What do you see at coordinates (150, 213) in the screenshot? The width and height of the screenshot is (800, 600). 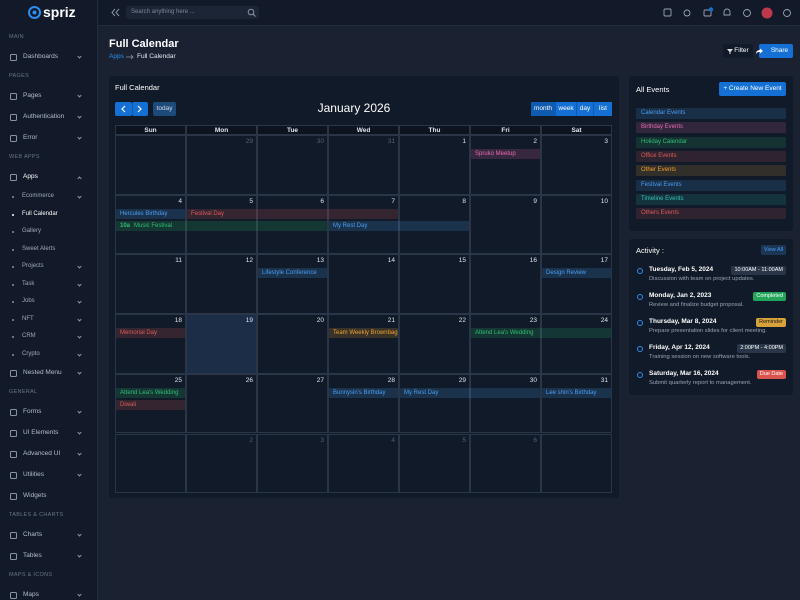 I see `event: Hercules Birthday` at bounding box center [150, 213].